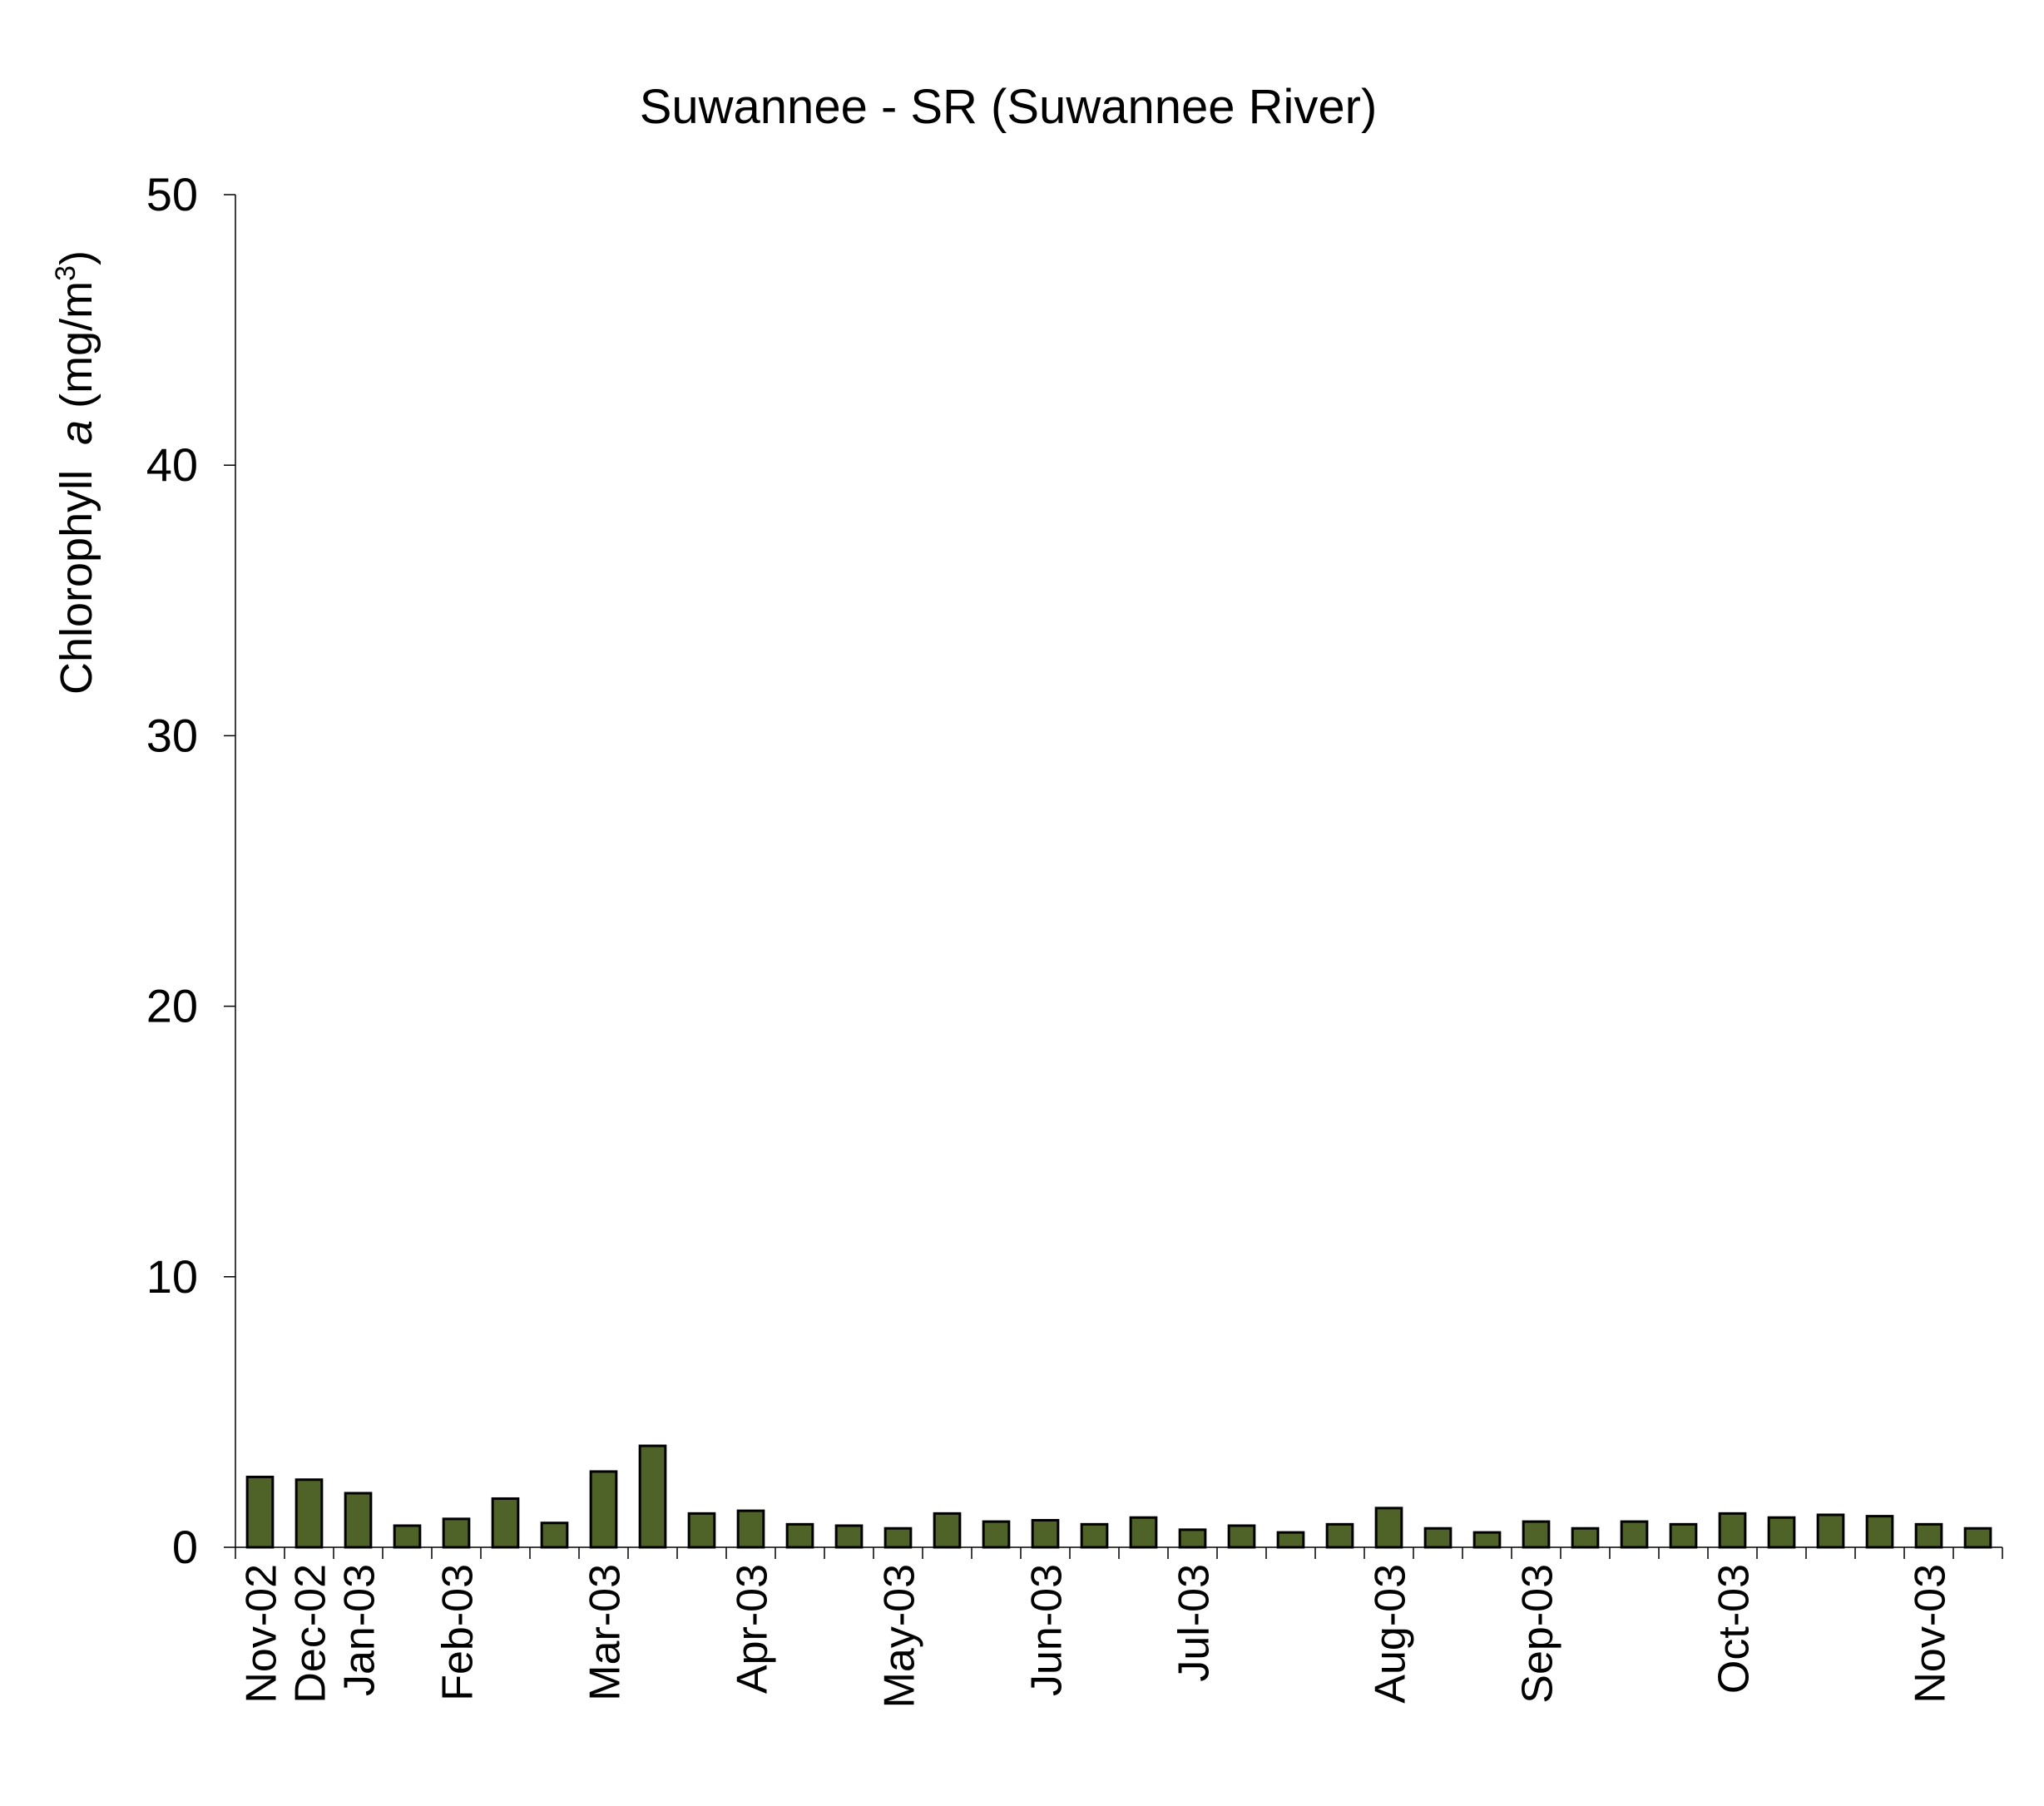  I want to click on x-tick-label: Sep-03, so click(1538, 1634).